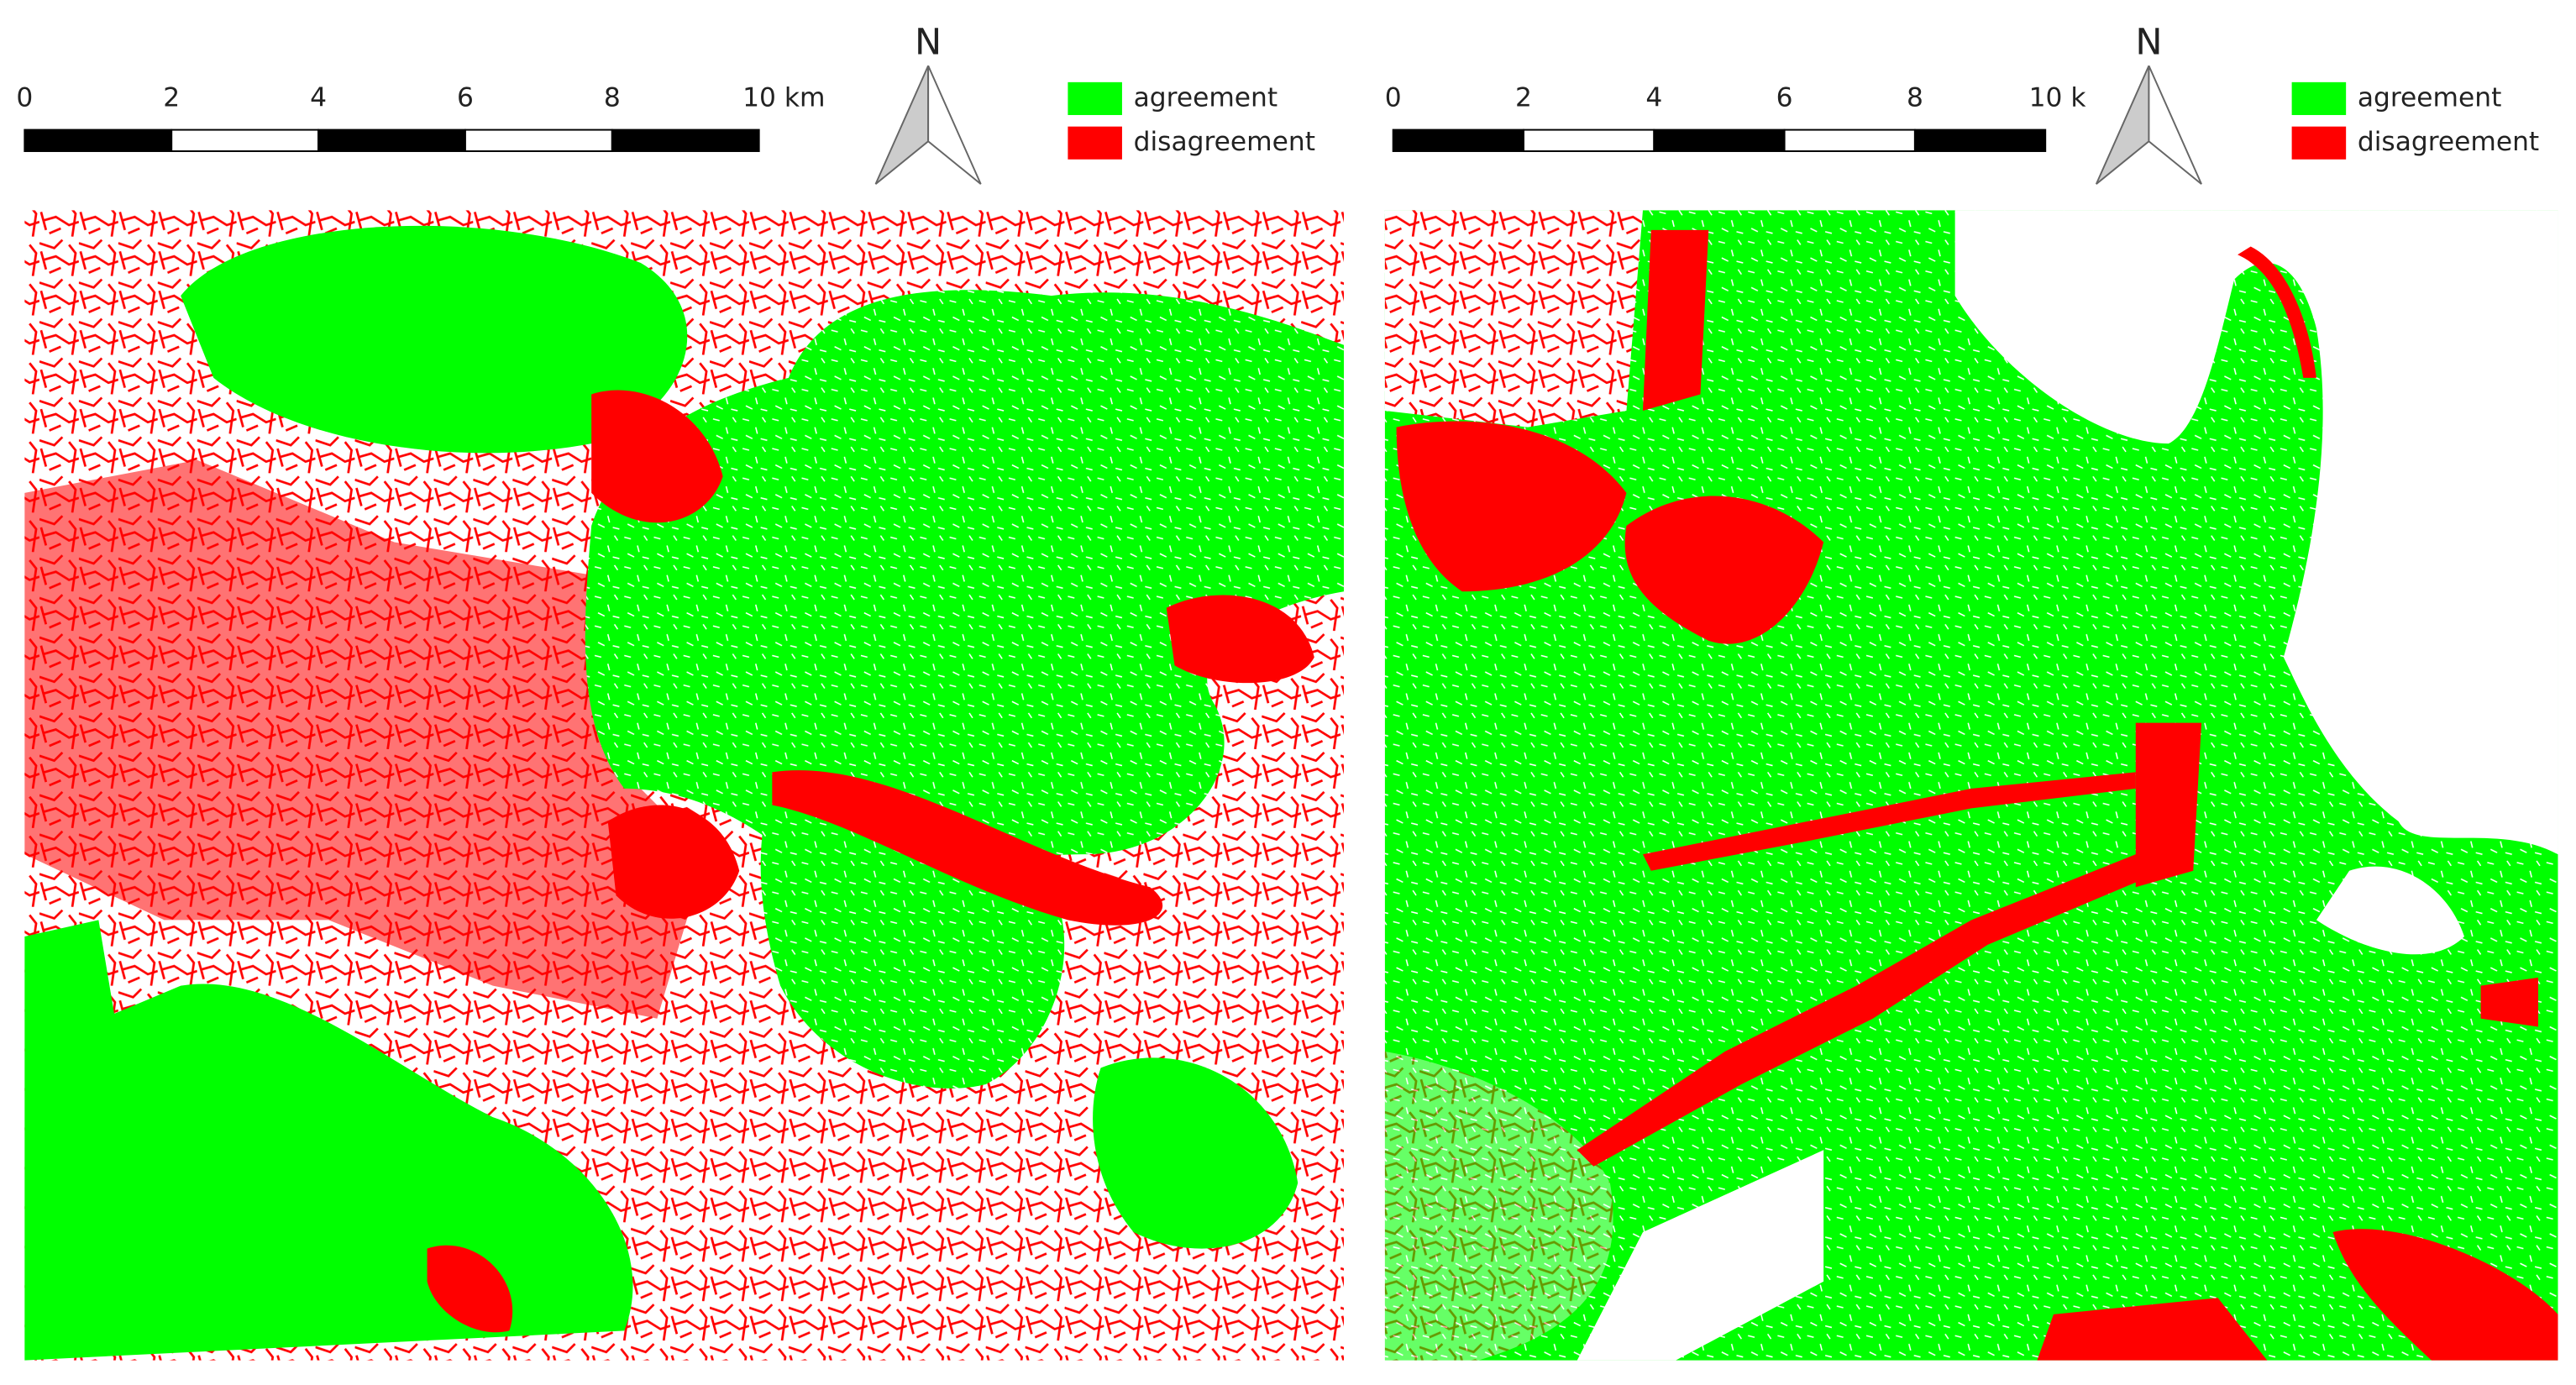  Describe the element at coordinates (783, 98) in the screenshot. I see `scale-label: 10 km` at that location.